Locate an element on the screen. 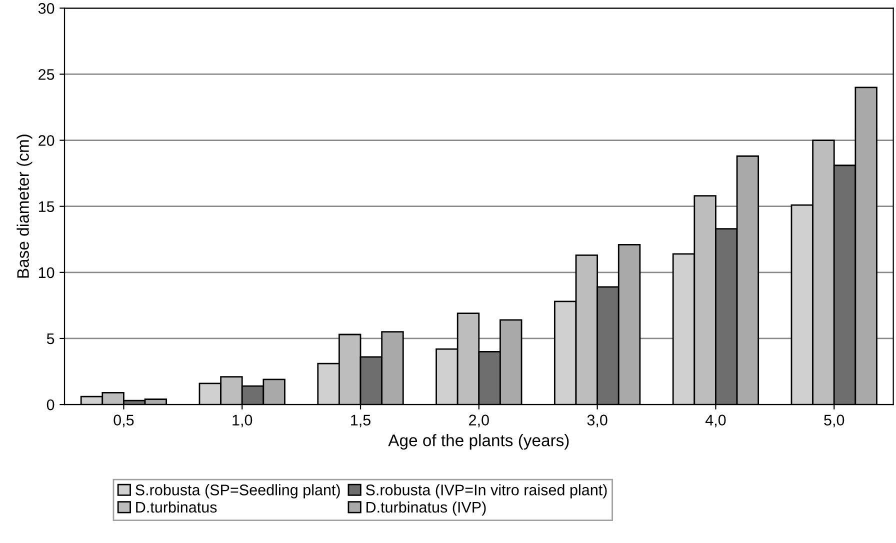 The image size is (896, 543). x-axis-title: Age of the plants (years) is located at coordinates (478, 442).